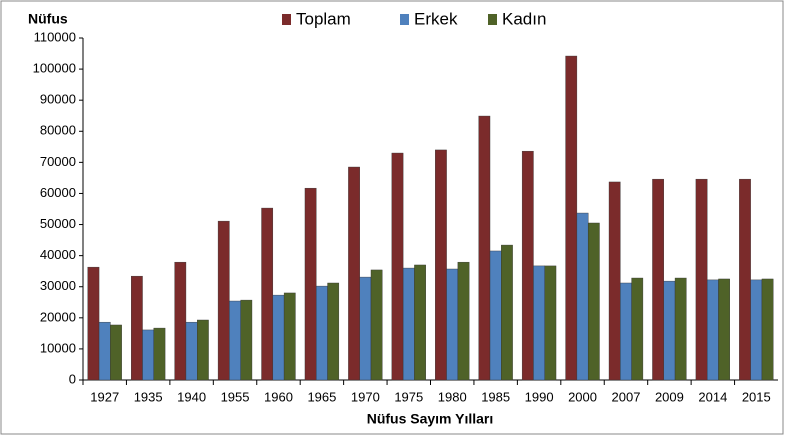 This screenshot has height=437, width=785. I want to click on x-tick-label: 2007, so click(626, 396).